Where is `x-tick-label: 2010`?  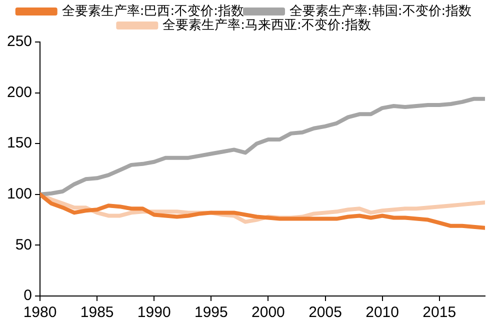
x-tick-label: 2010 is located at coordinates (382, 313).